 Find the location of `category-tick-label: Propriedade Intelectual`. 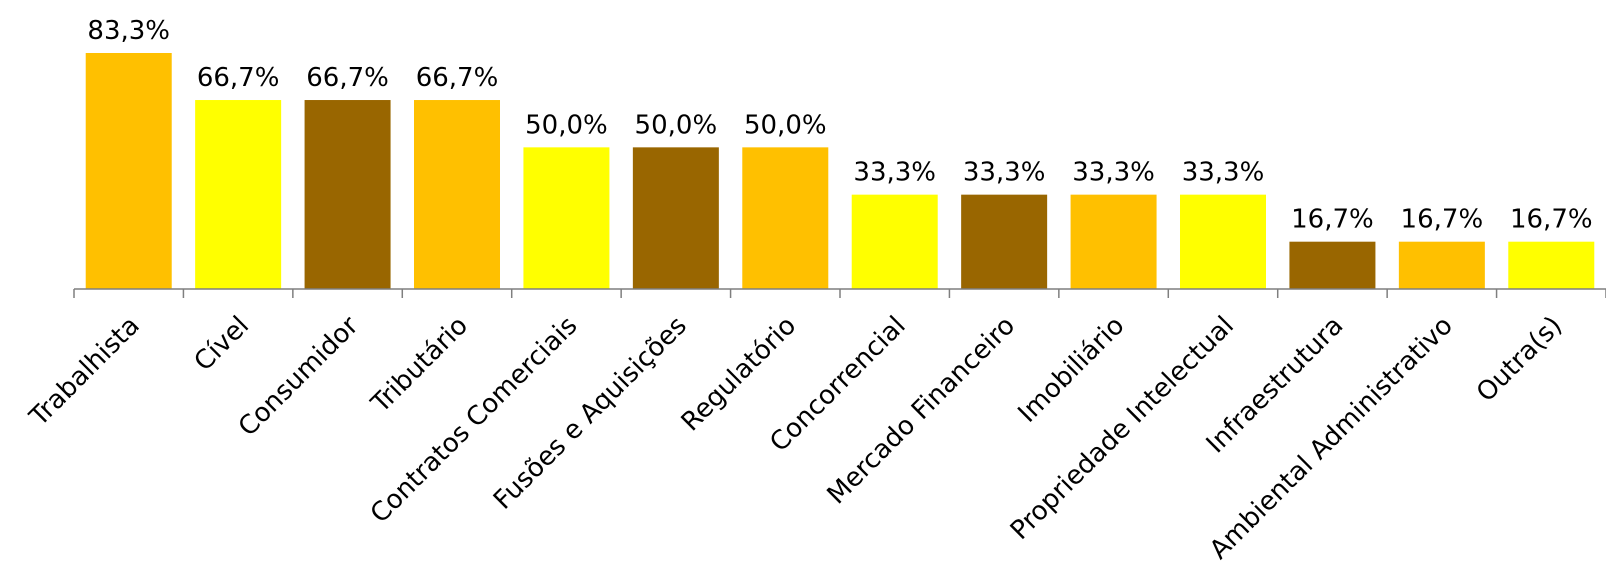

category-tick-label: Propriedade Intelectual is located at coordinates (1122, 428).